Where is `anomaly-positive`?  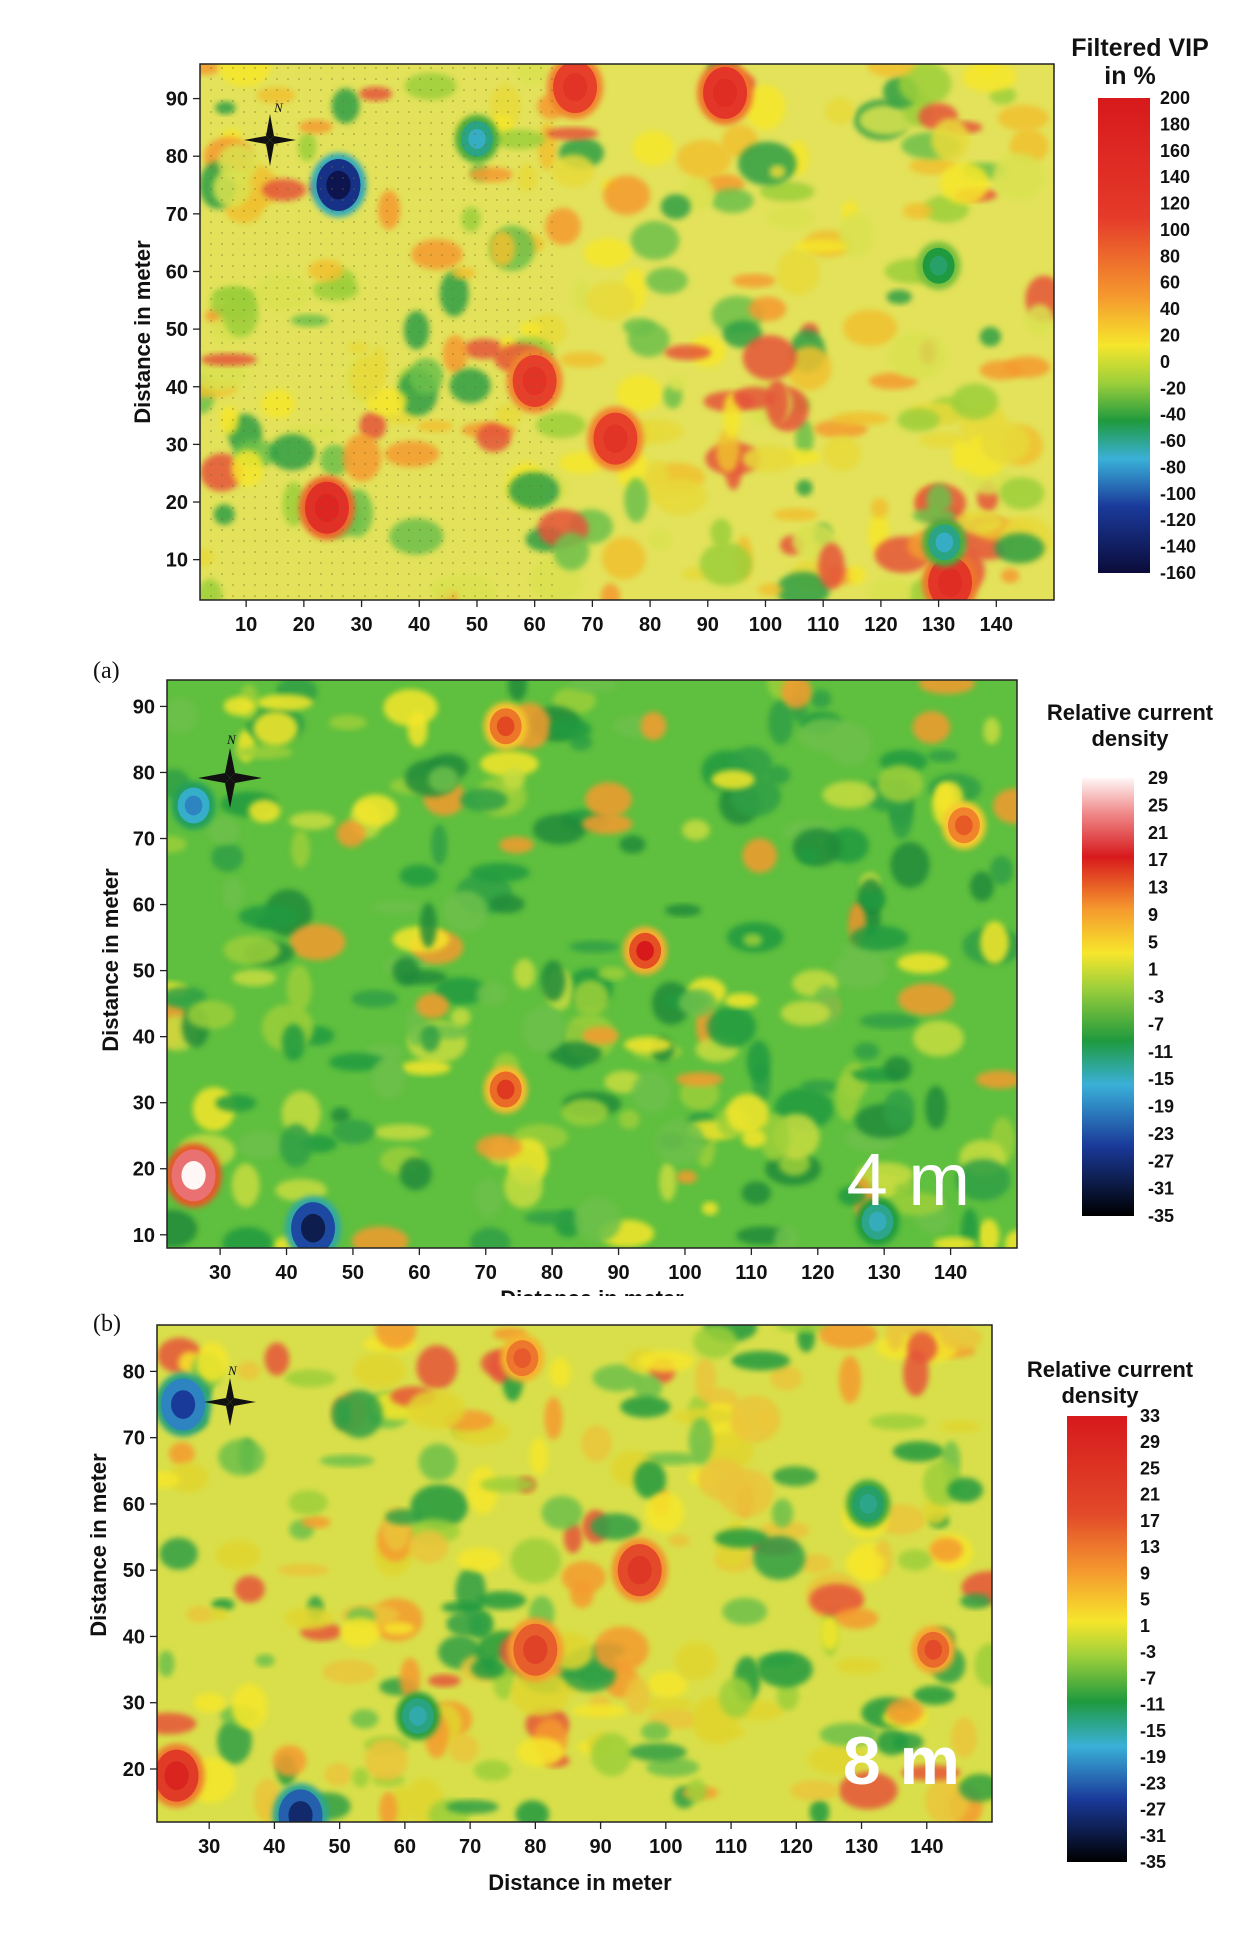
anomaly-positive is located at coordinates (522, 1358).